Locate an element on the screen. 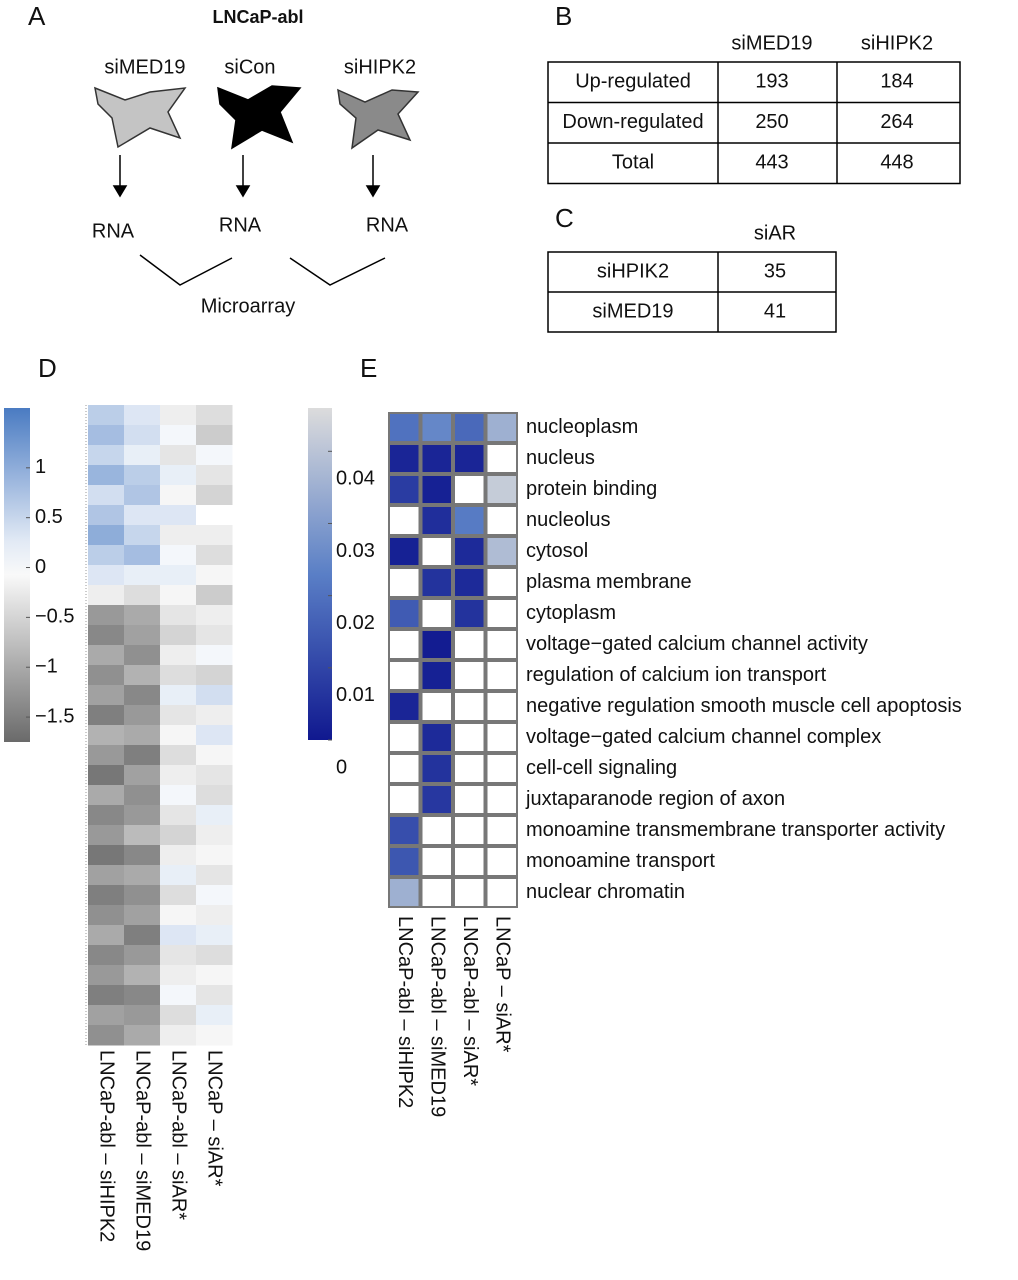 Image resolution: width=1018 pixels, height=1280 pixels. condition-label: siHIPK2 is located at coordinates (380, 67).